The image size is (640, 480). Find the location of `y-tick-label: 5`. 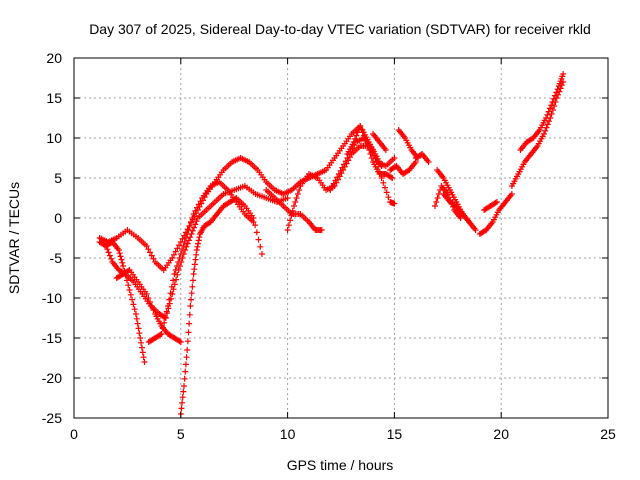

y-tick-label: 5 is located at coordinates (58, 178).